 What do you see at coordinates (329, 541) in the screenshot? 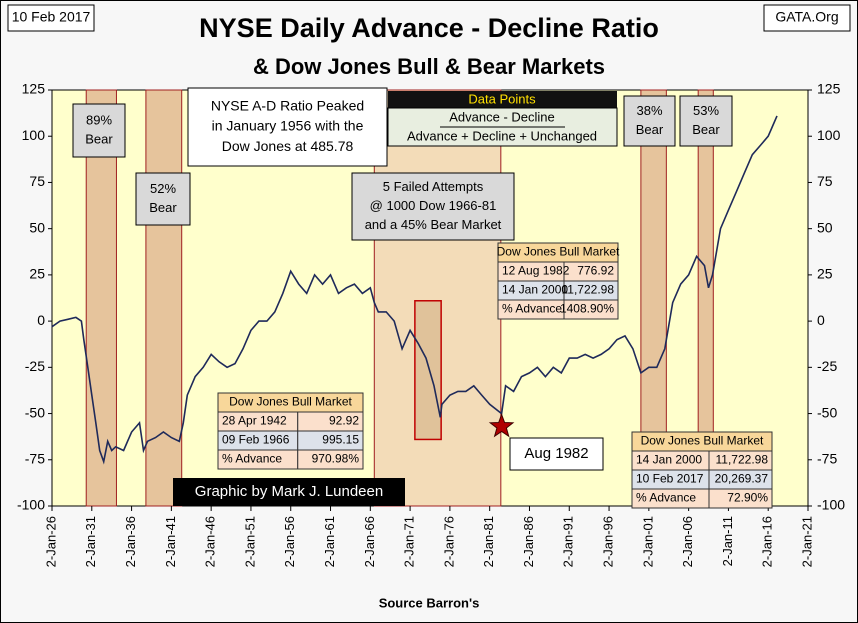
I see `x-tick-label: 2-Jan-61` at bounding box center [329, 541].